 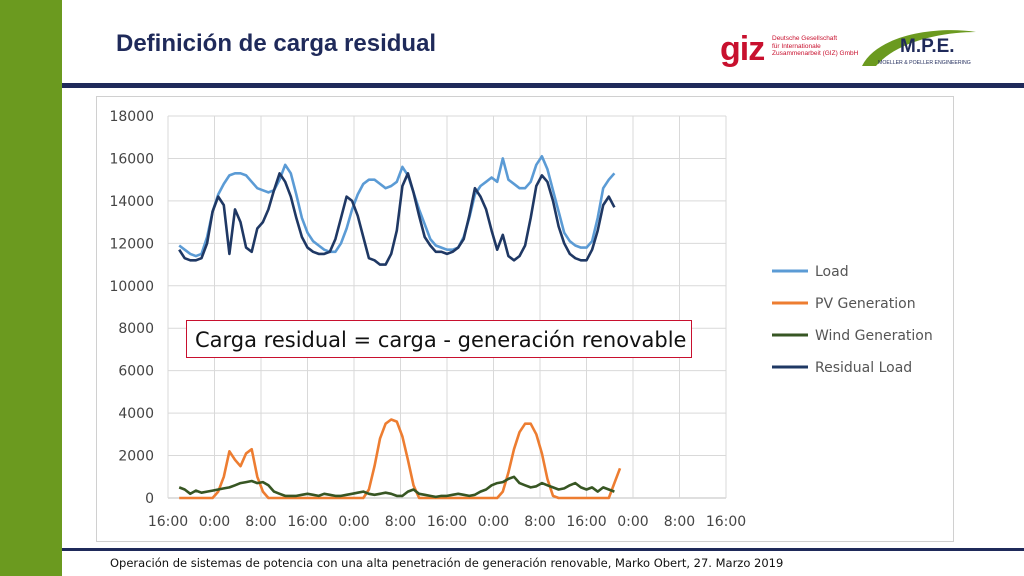 I want to click on y-tick-label: 18000, so click(x=131, y=117).